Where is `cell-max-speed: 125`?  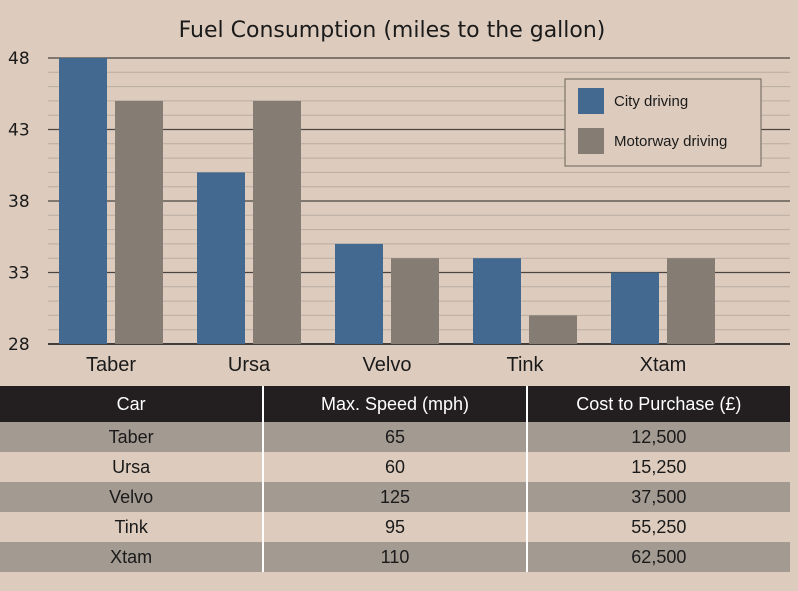
cell-max-speed: 125 is located at coordinates (394, 497).